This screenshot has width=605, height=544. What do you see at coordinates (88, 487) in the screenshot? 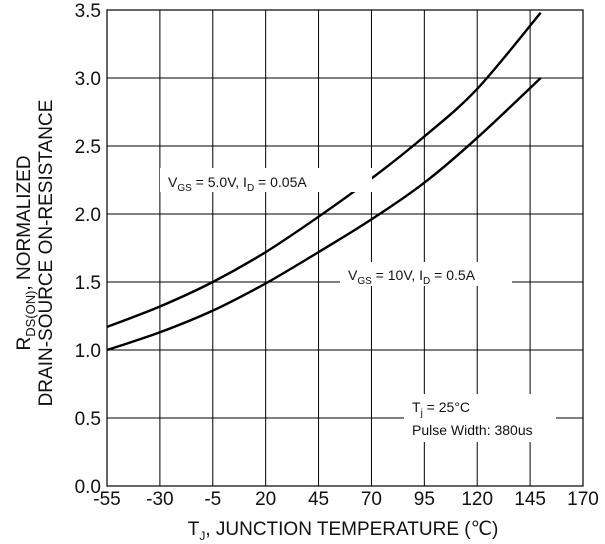
I see `y-tick-label: 0.0` at bounding box center [88, 487].